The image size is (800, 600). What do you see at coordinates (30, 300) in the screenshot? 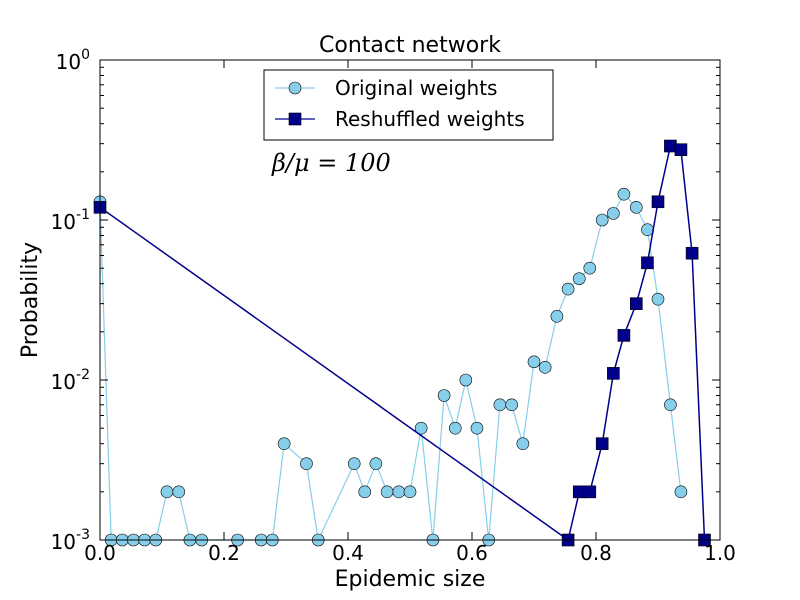
I see `y-axis-label: Probability` at bounding box center [30, 300].